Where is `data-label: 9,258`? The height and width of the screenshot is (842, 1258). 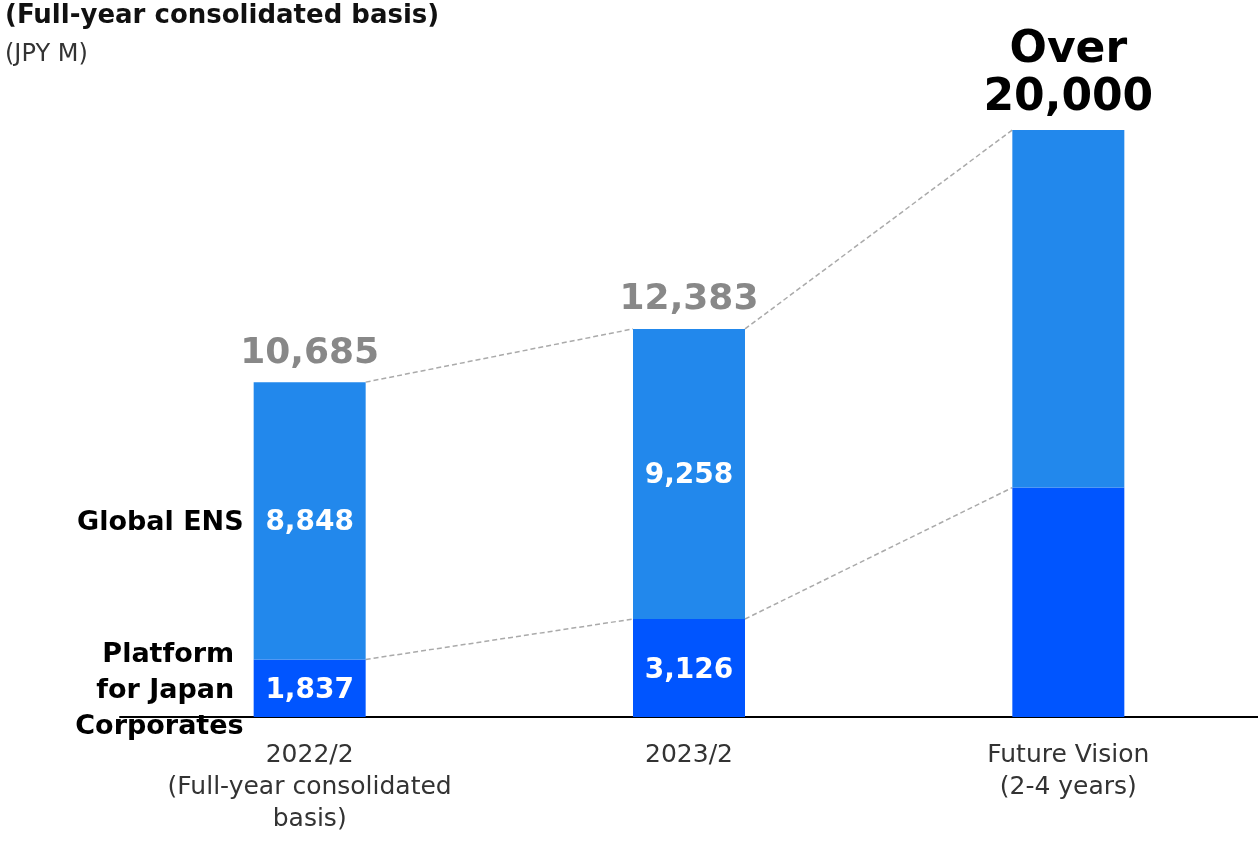
data-label: 9,258 is located at coordinates (689, 474).